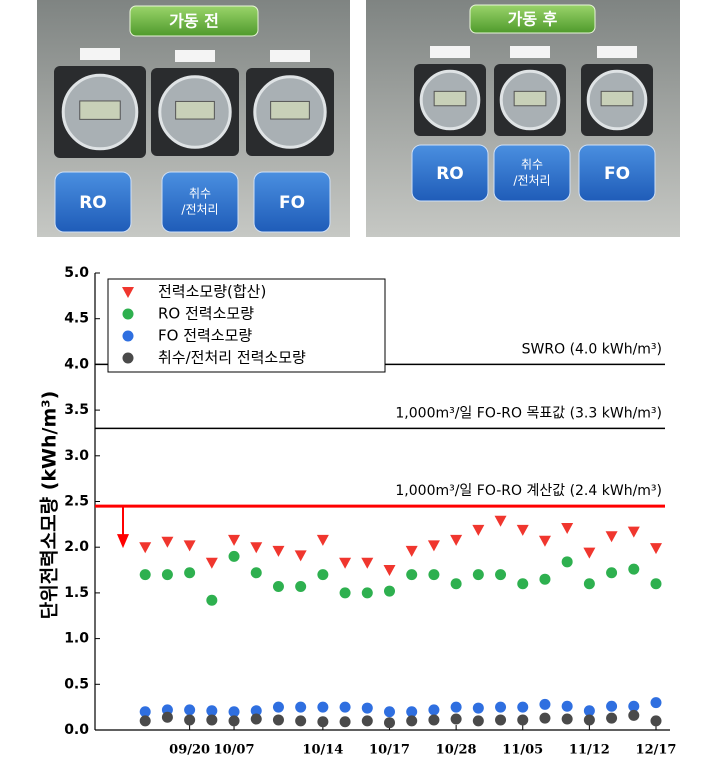  I want to click on photo-title: 가동 후, so click(533, 19).